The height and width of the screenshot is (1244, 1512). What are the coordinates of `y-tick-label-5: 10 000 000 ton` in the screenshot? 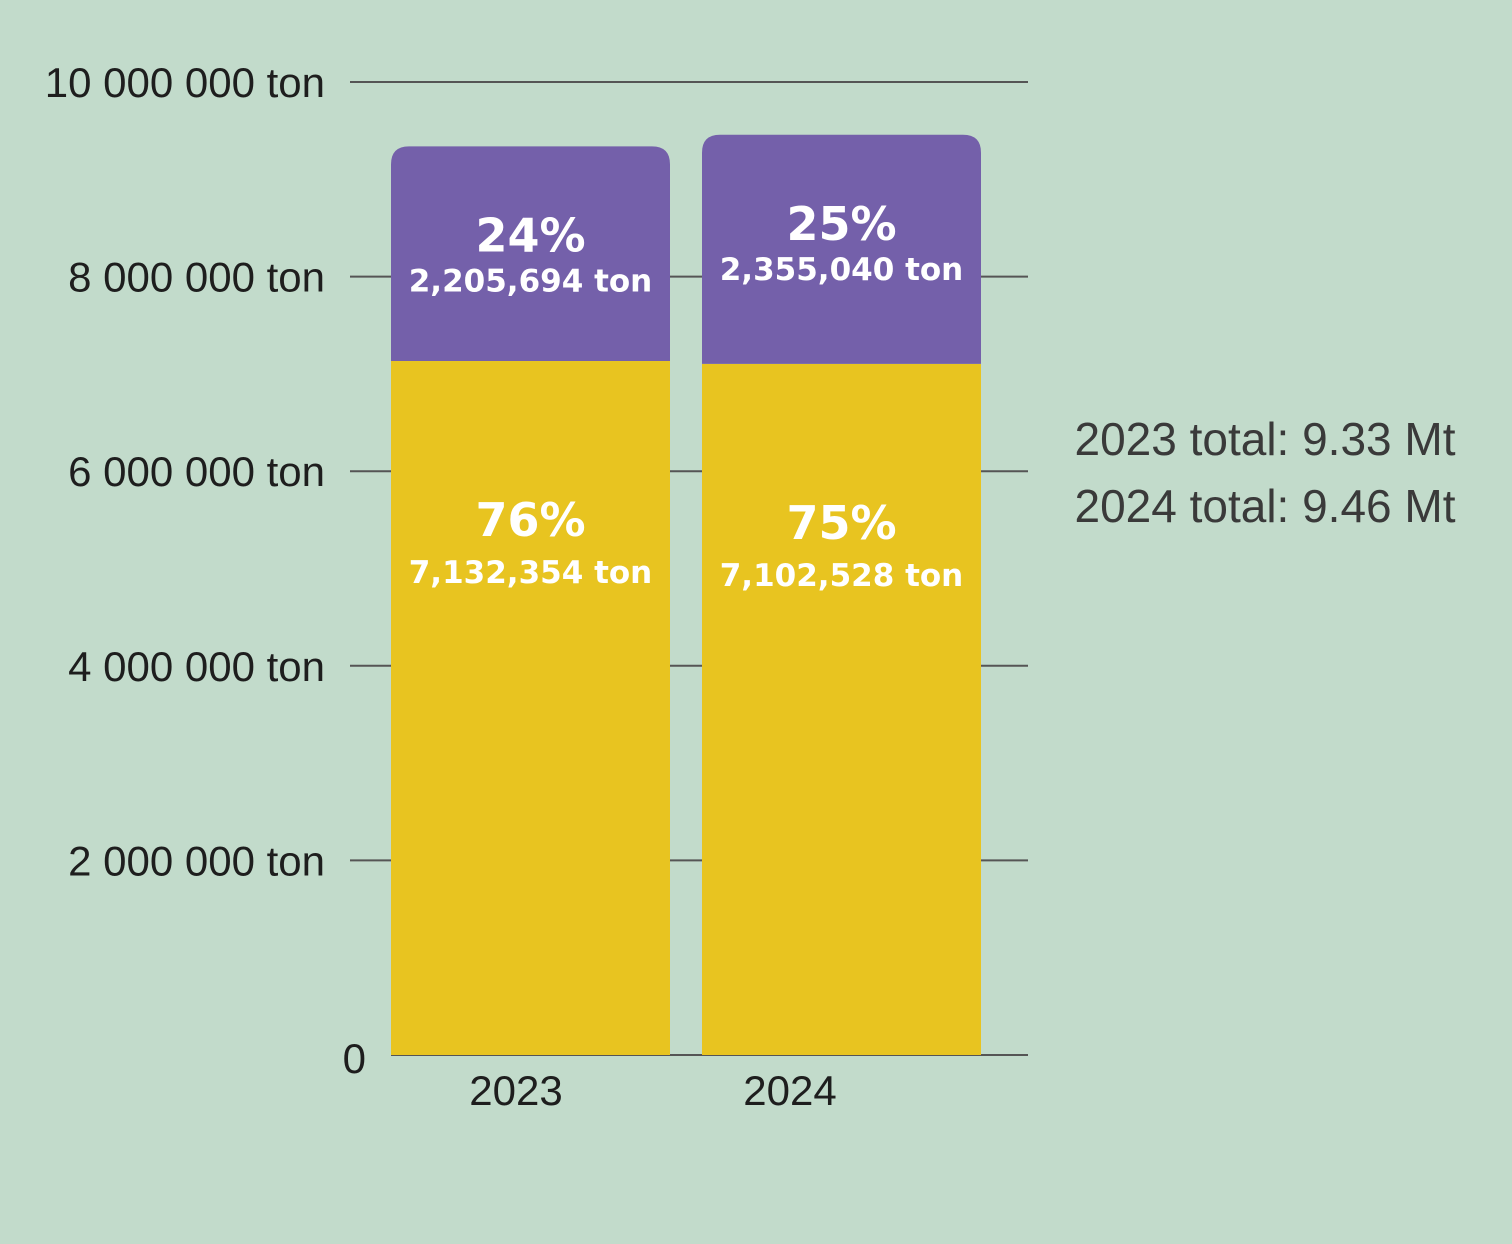 It's located at (185, 82).